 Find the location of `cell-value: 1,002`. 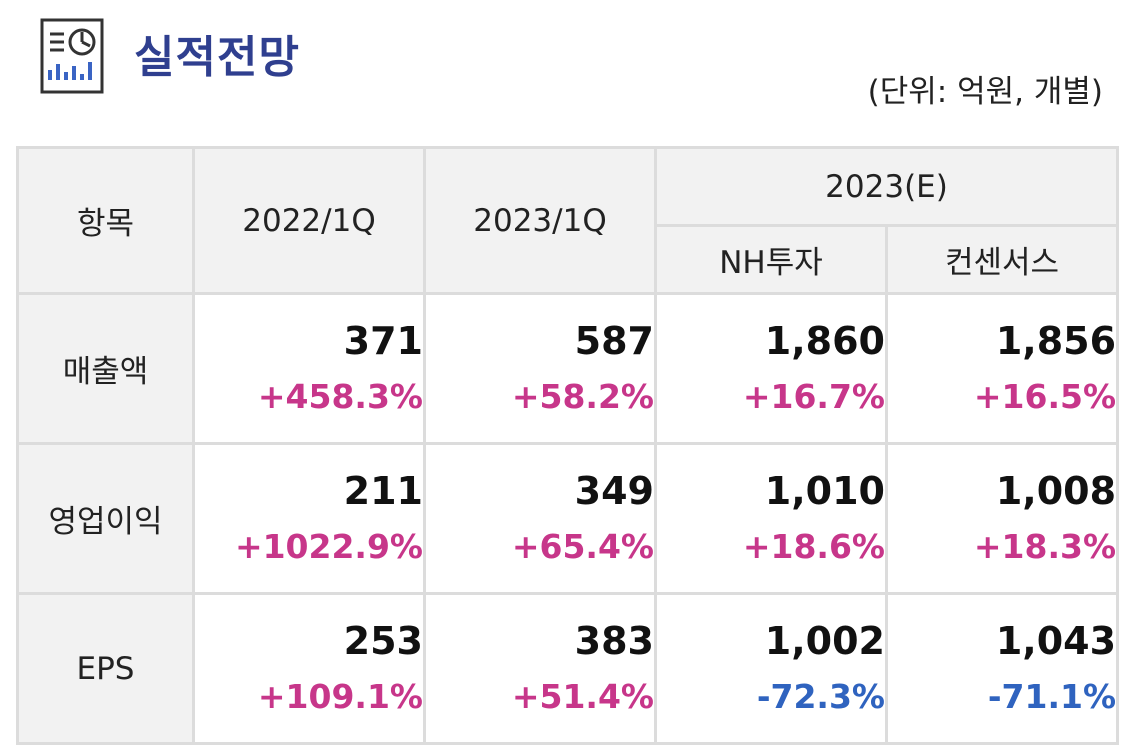

cell-value: 1,002 is located at coordinates (824, 640).